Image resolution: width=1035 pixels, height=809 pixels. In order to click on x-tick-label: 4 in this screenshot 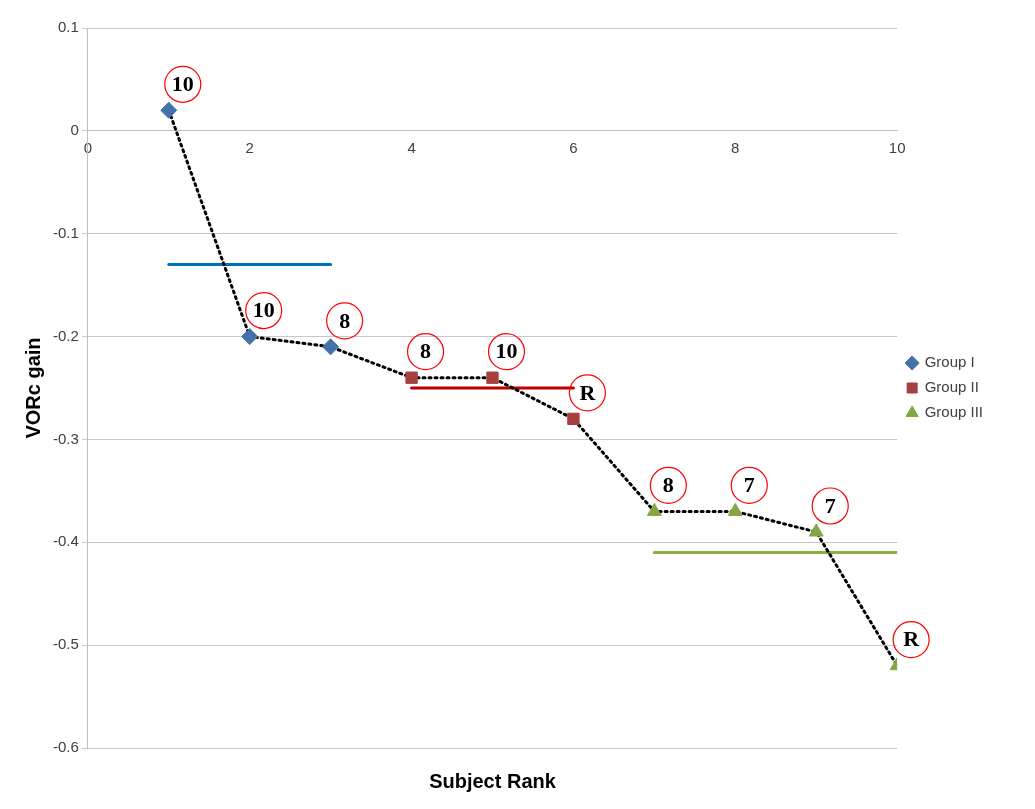, I will do `click(411, 147)`.